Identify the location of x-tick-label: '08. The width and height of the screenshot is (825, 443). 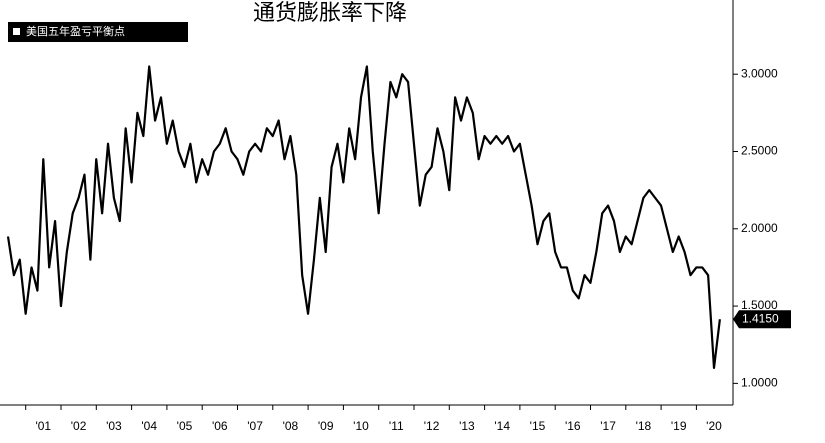
(291, 426).